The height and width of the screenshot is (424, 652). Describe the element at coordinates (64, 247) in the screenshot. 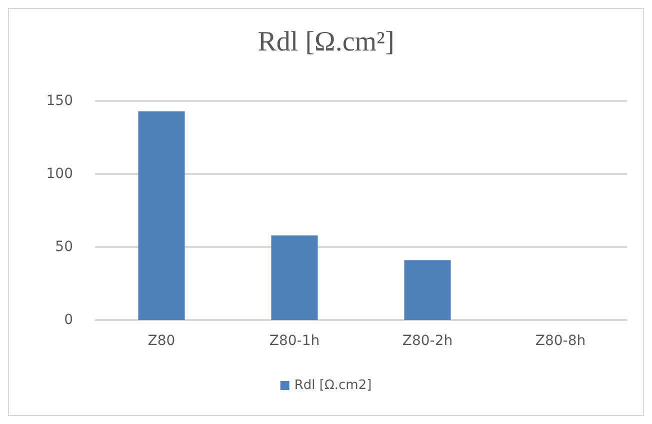

I see `y-tick-label: 50` at that location.